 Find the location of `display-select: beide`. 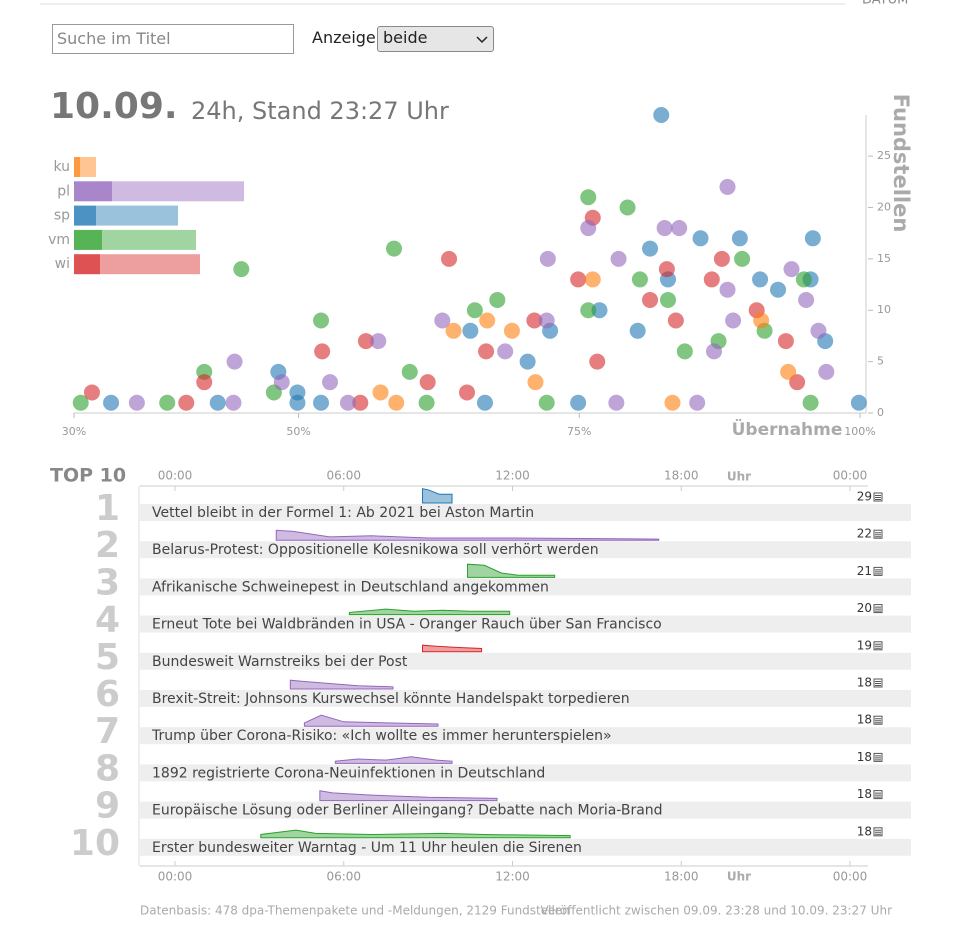

display-select: beide is located at coordinates (435, 39).